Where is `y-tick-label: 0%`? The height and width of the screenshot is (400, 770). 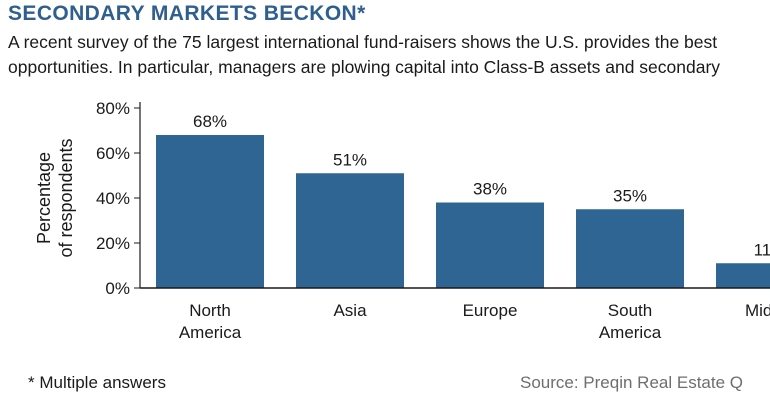
y-tick-label: 0% is located at coordinates (117, 288).